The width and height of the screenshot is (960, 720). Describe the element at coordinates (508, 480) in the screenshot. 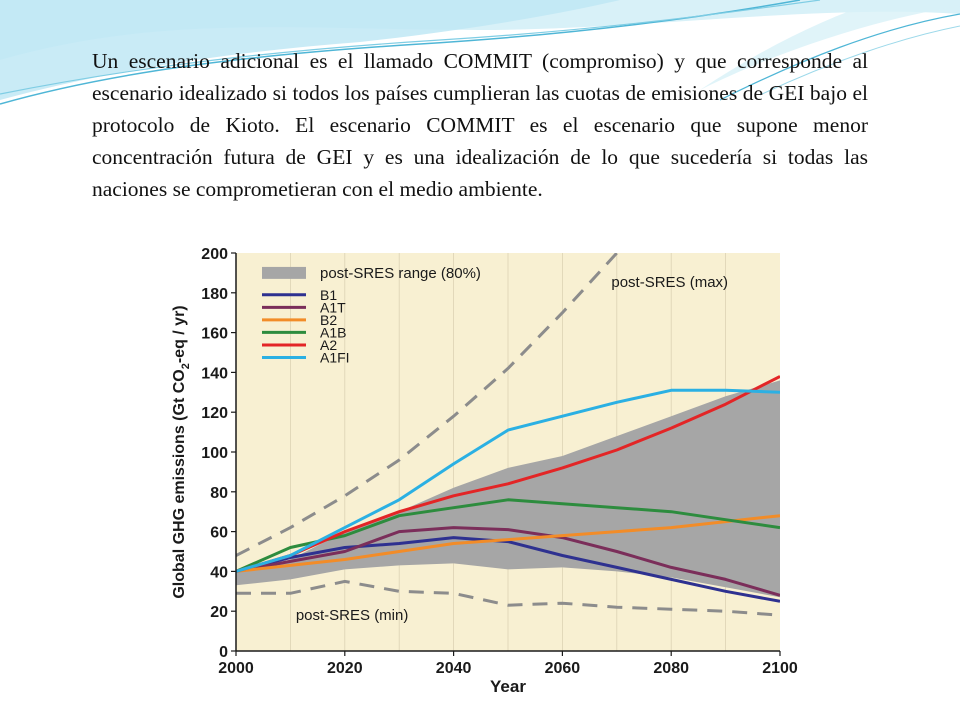

I see `series-line-a1fi` at that location.